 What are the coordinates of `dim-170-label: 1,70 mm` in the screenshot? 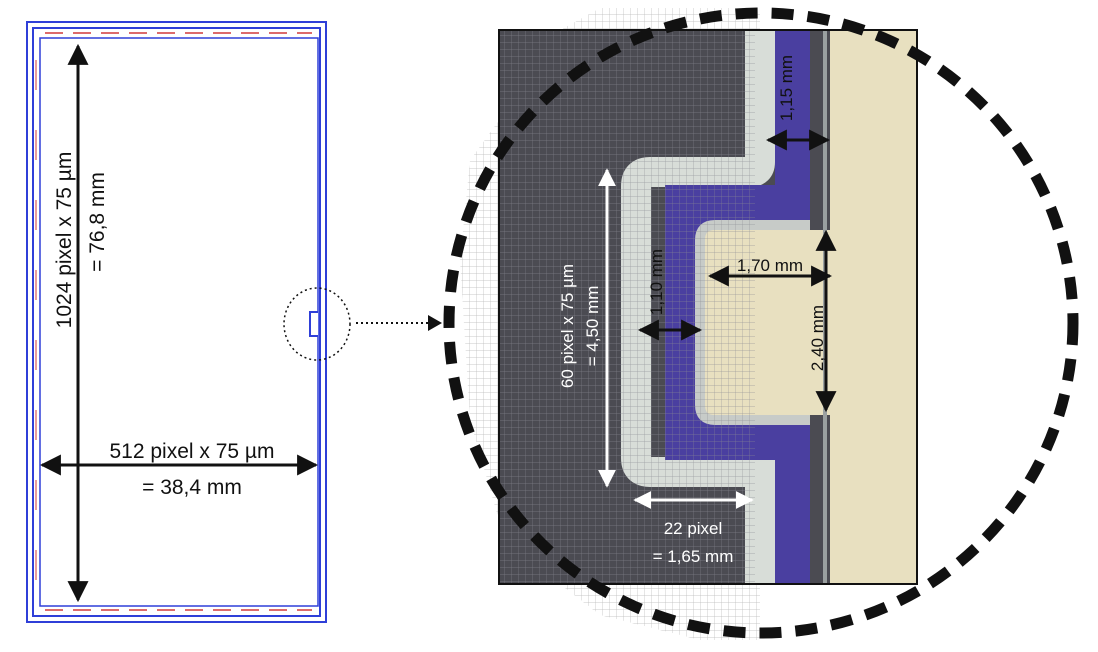 It's located at (770, 265).